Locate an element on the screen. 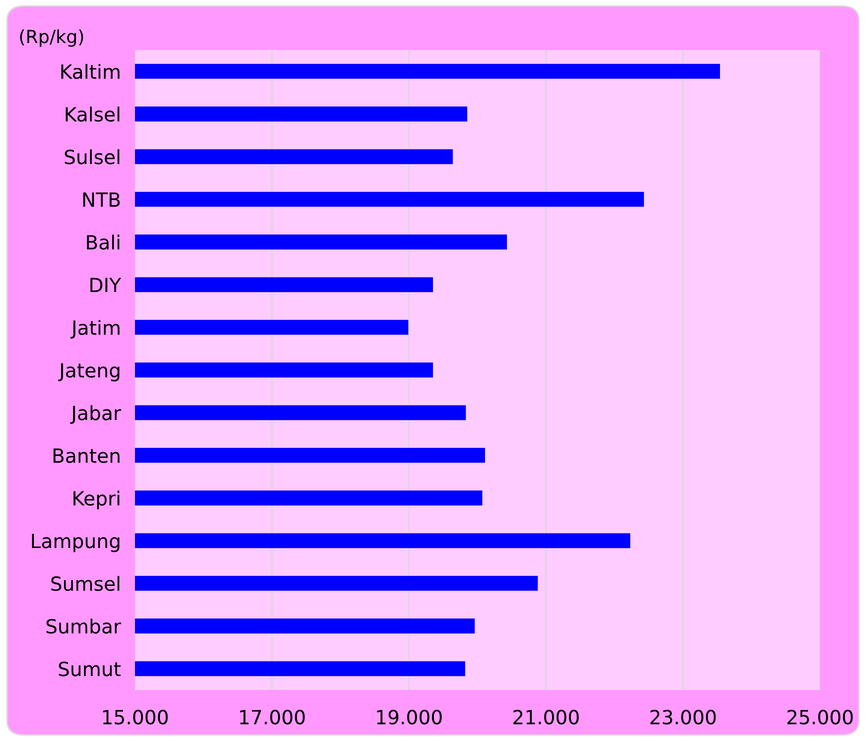 The height and width of the screenshot is (741, 866). y-tick-label: Sumbar is located at coordinates (84, 626).